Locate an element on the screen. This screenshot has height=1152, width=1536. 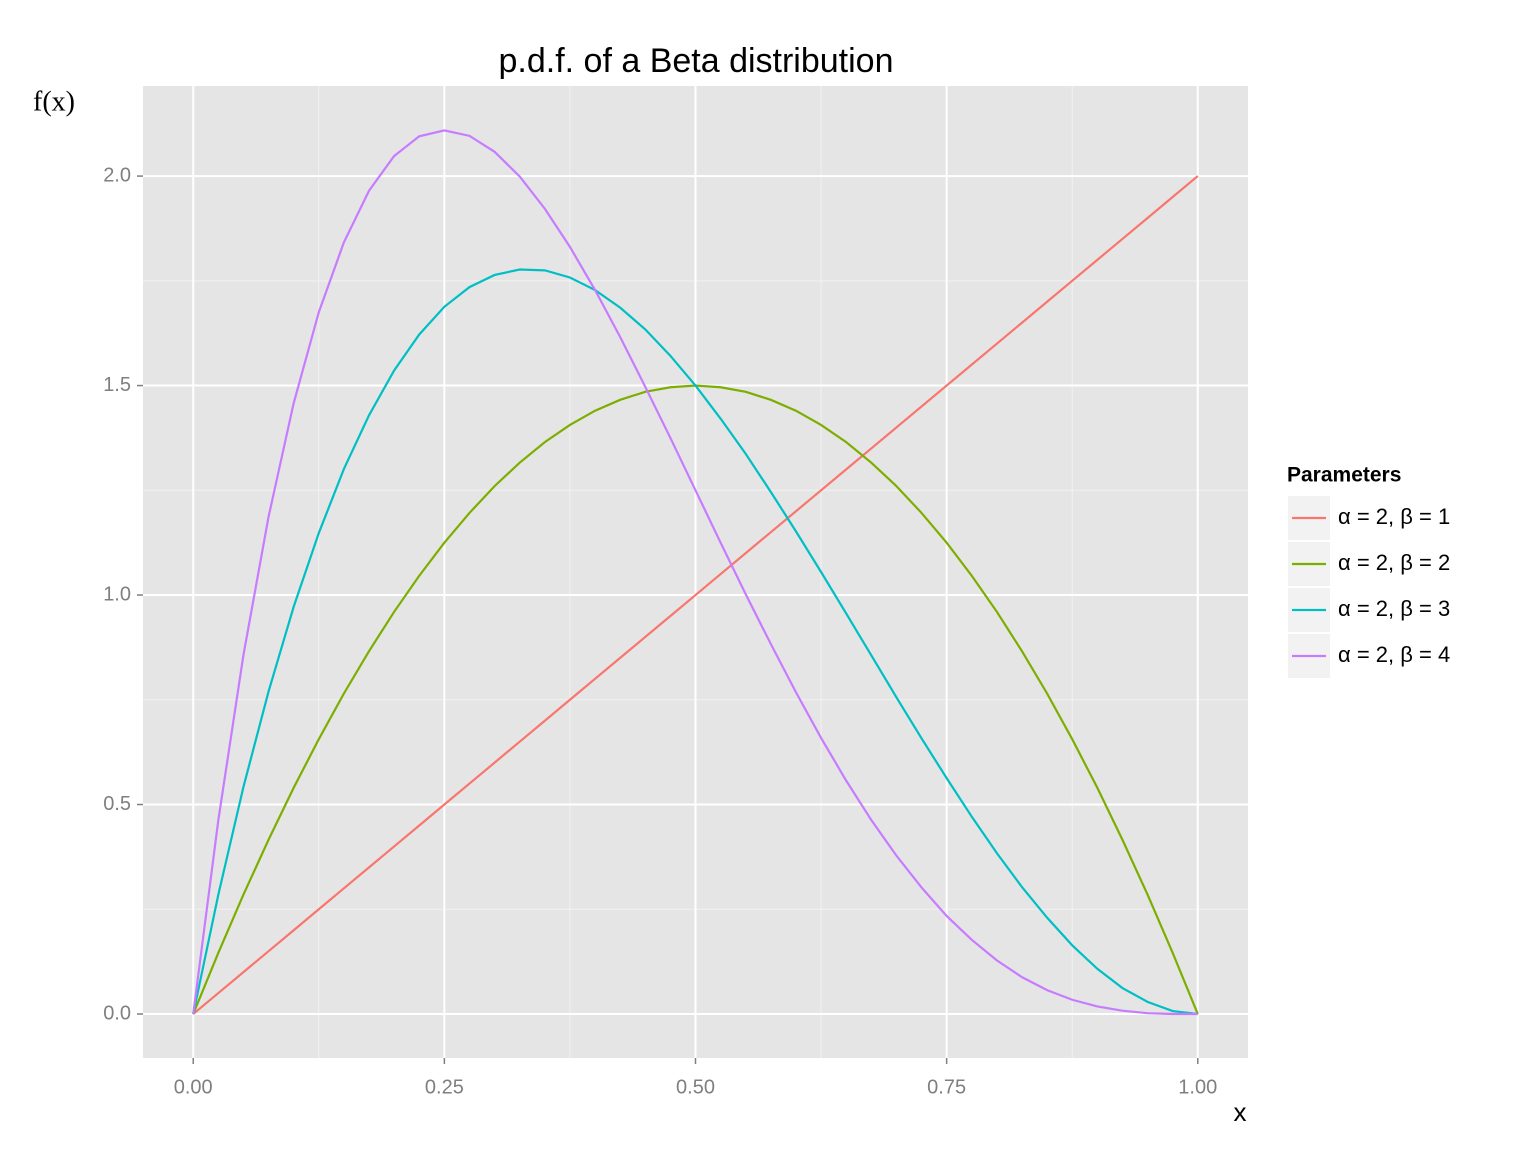
x-tick-label: 0.50 is located at coordinates (695, 1087).